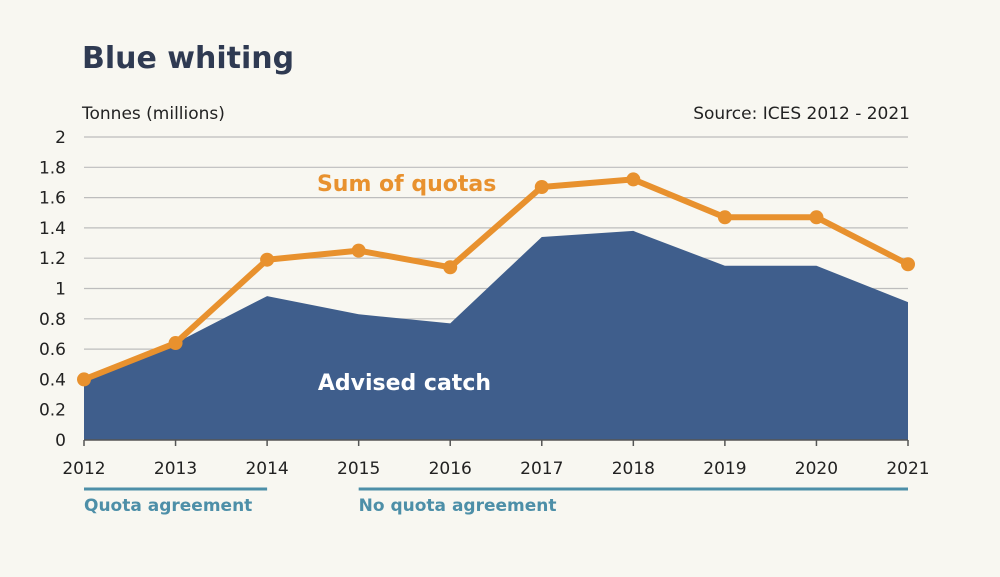 Image resolution: width=1000 pixels, height=577 pixels. Describe the element at coordinates (633, 469) in the screenshot. I see `x-tick-label: 2018` at that location.